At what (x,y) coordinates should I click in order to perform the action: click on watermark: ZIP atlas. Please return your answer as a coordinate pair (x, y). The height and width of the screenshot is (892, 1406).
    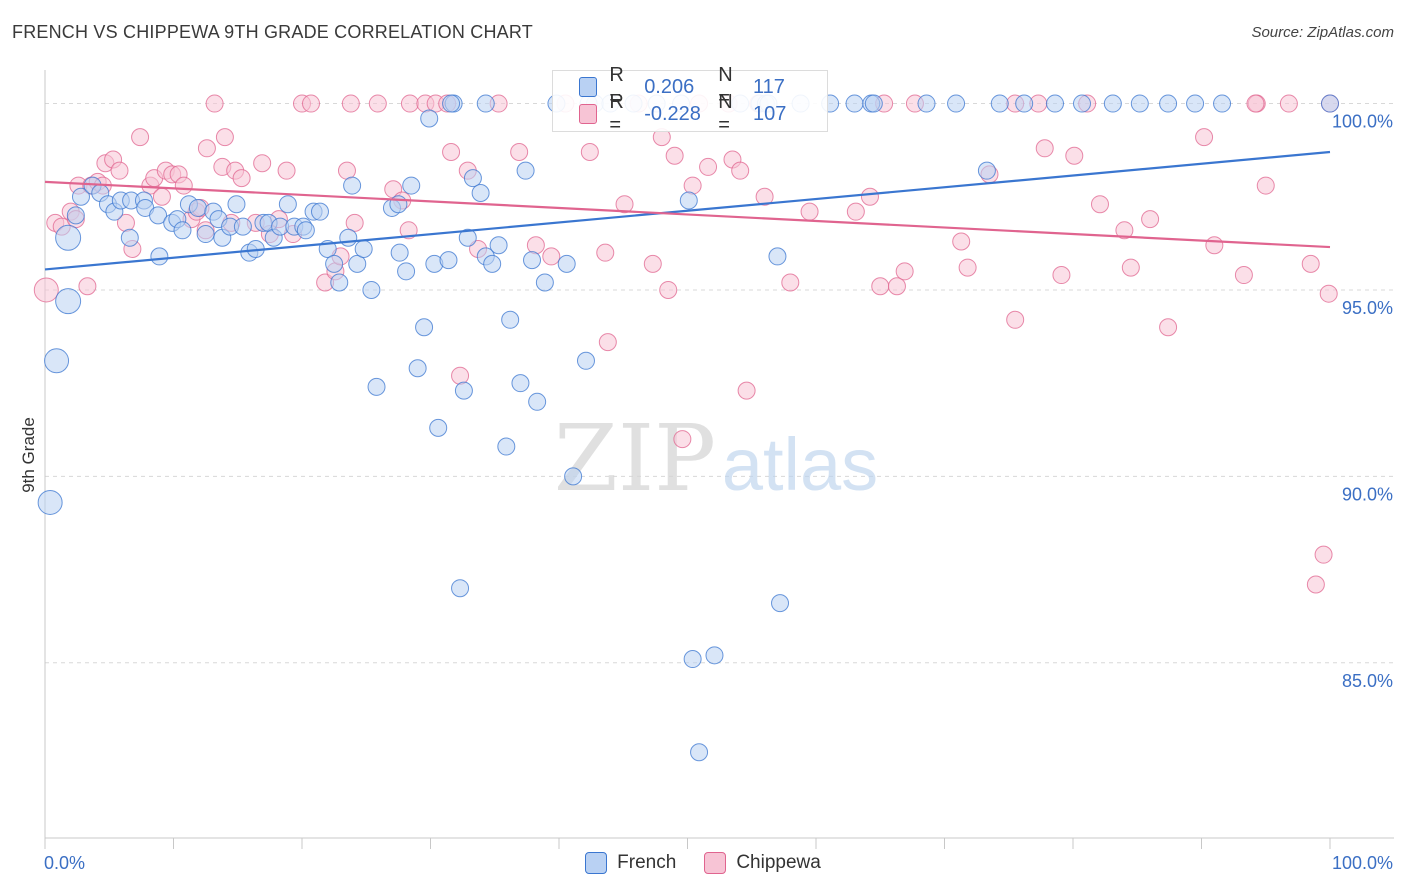
    Looking at the image, I should click on (716, 458).